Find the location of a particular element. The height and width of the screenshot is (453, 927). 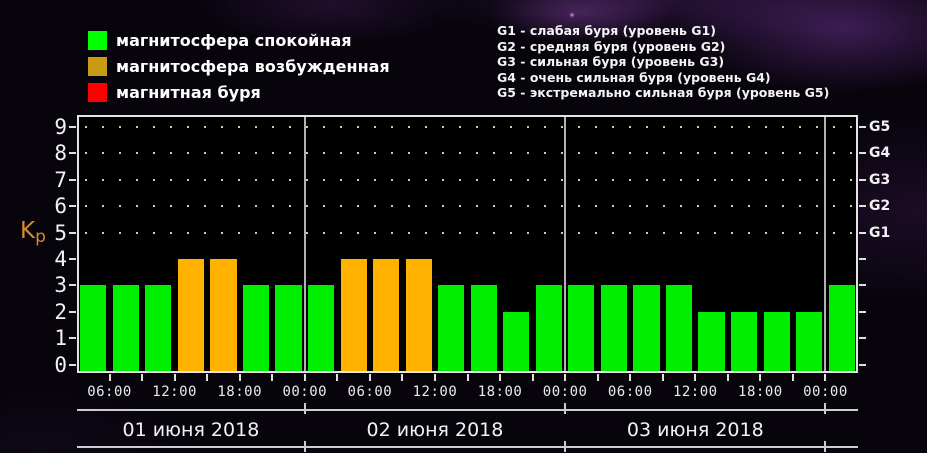

y-axis-label-5: 5 is located at coordinates (60, 232).